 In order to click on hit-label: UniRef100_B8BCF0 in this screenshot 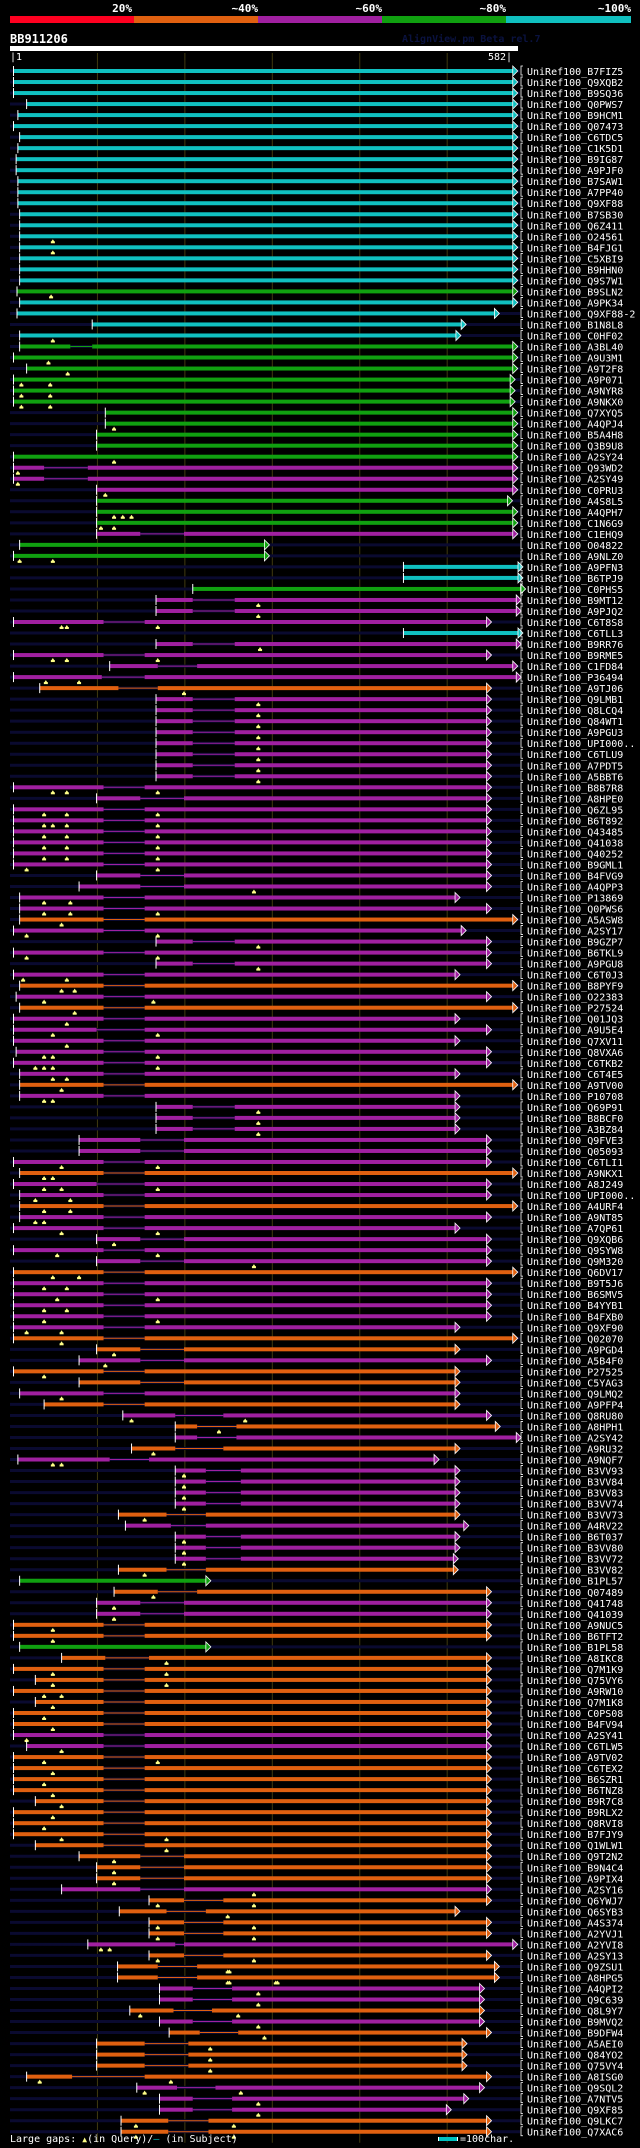, I will do `click(575, 1119)`.